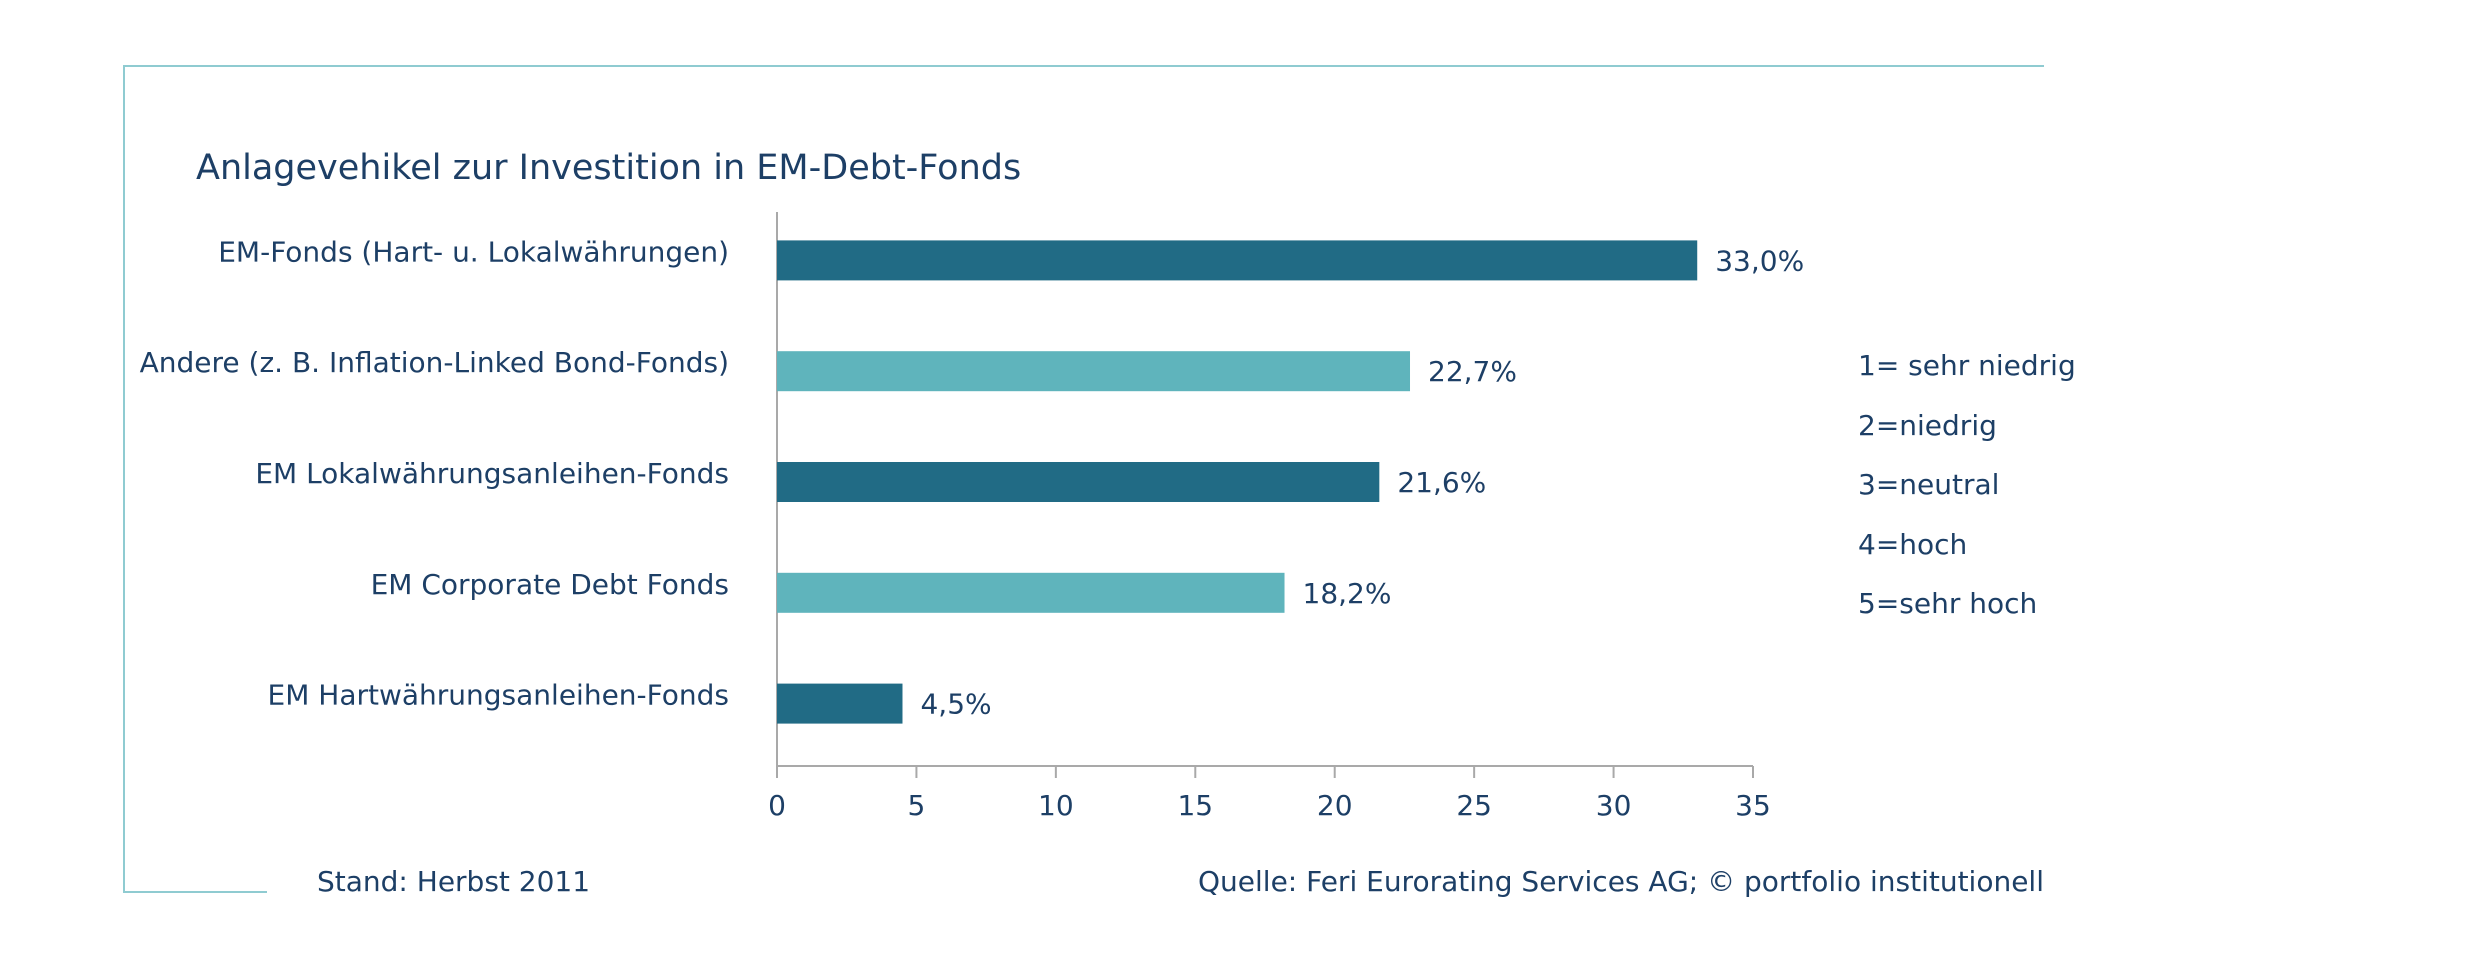 The width and height of the screenshot is (2473, 966). What do you see at coordinates (1948, 603) in the screenshot?
I see `legend-line-5: 5=sehr hoch` at bounding box center [1948, 603].